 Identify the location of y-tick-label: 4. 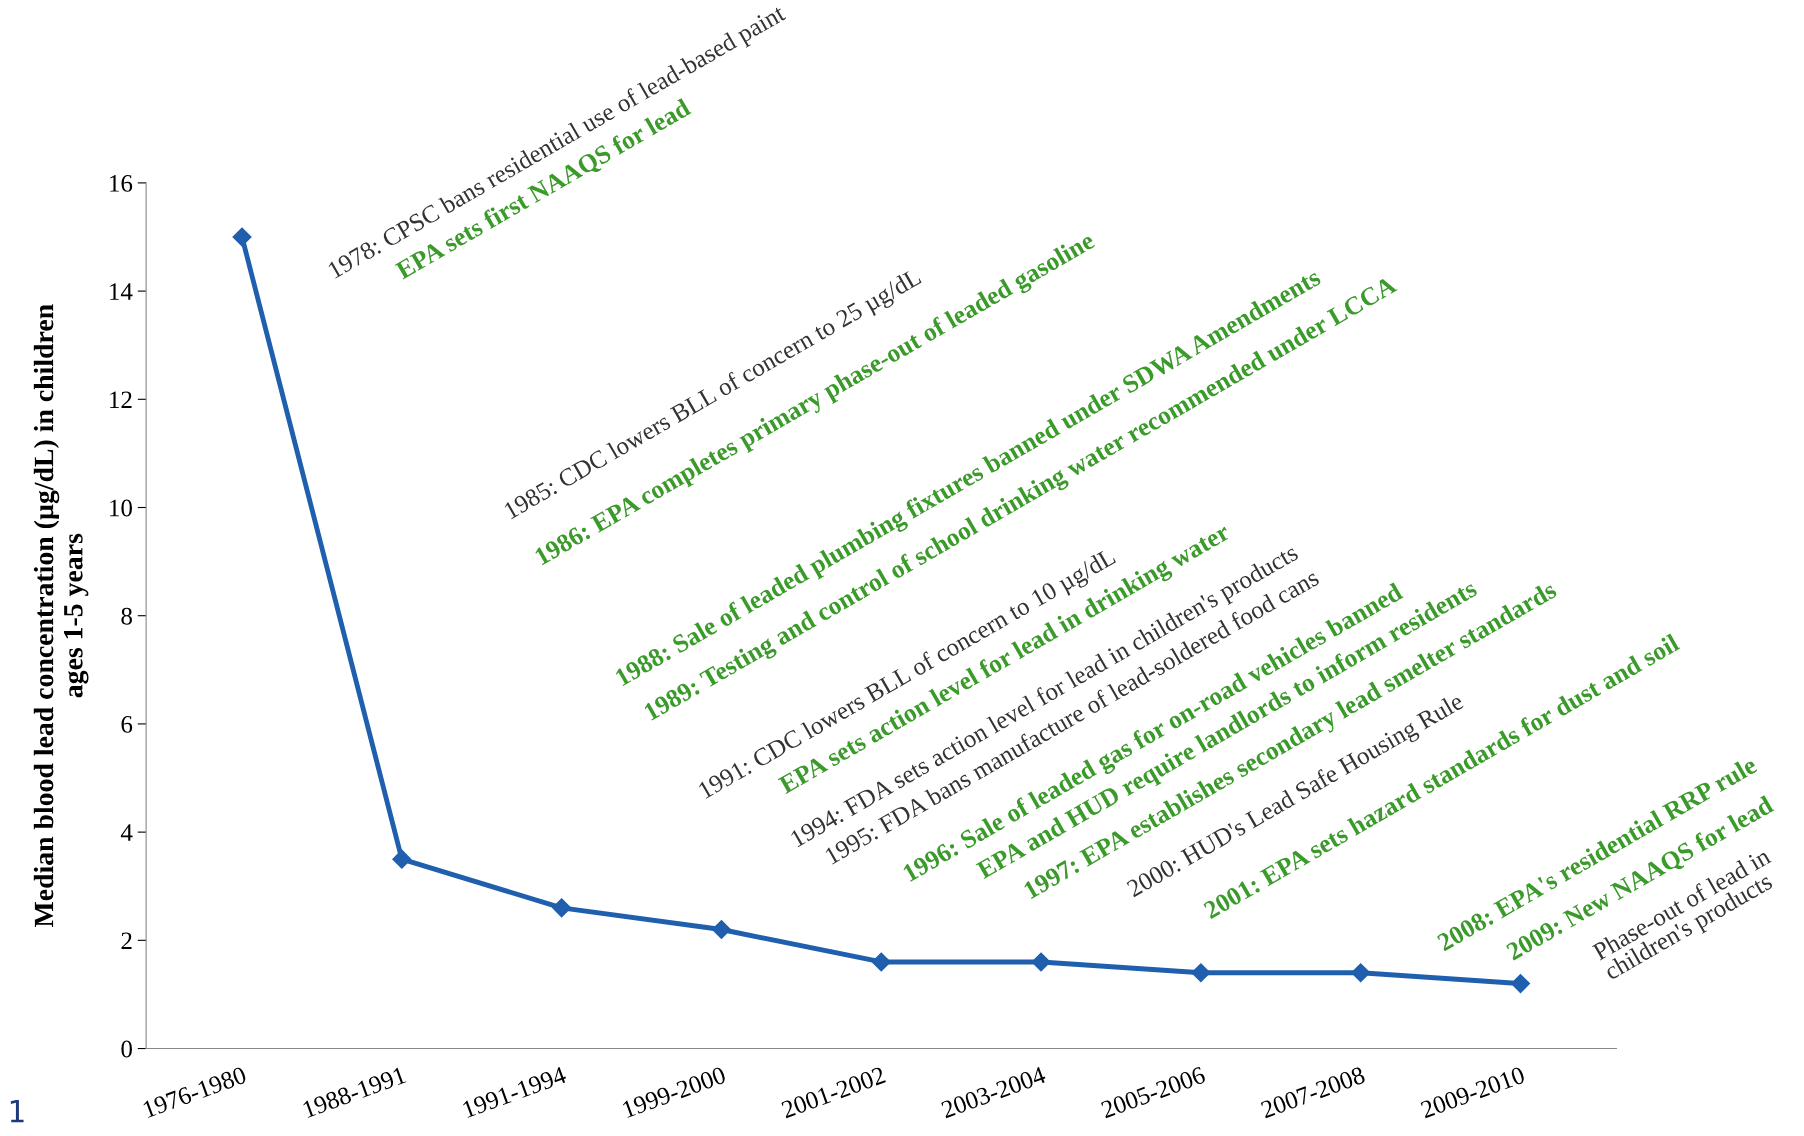
(126, 832).